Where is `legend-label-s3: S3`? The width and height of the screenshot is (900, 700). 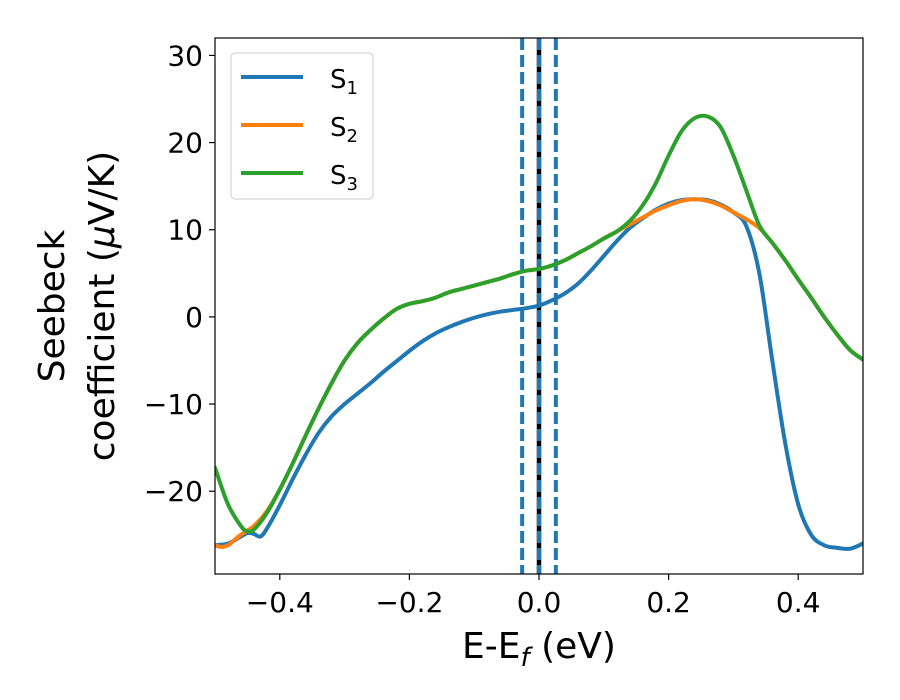
legend-label-s3: S3 is located at coordinates (344, 178).